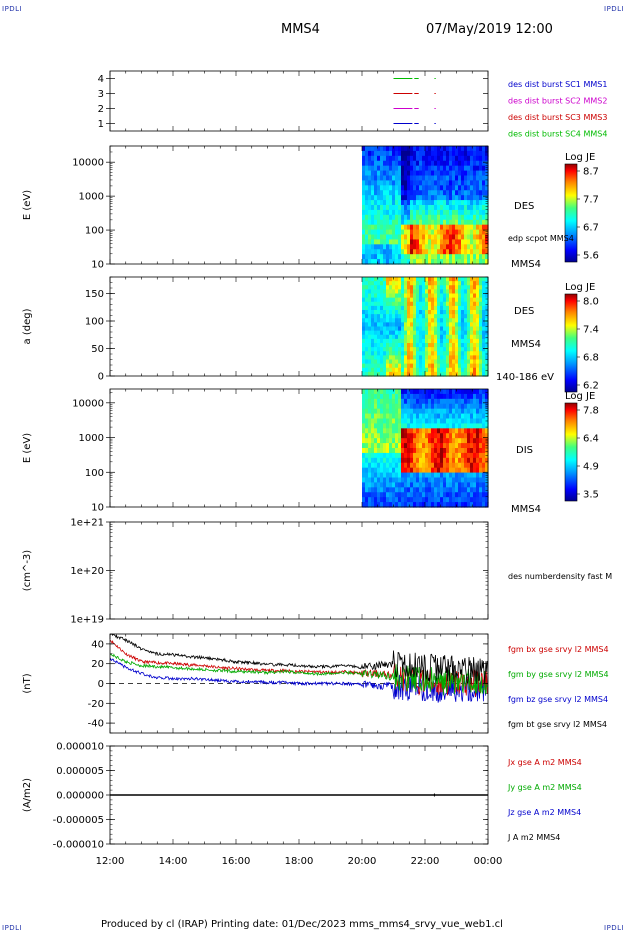 The height and width of the screenshot is (934, 630). Describe the element at coordinates (80, 771) in the screenshot. I see `current-ytick-label: 0.000005` at that location.